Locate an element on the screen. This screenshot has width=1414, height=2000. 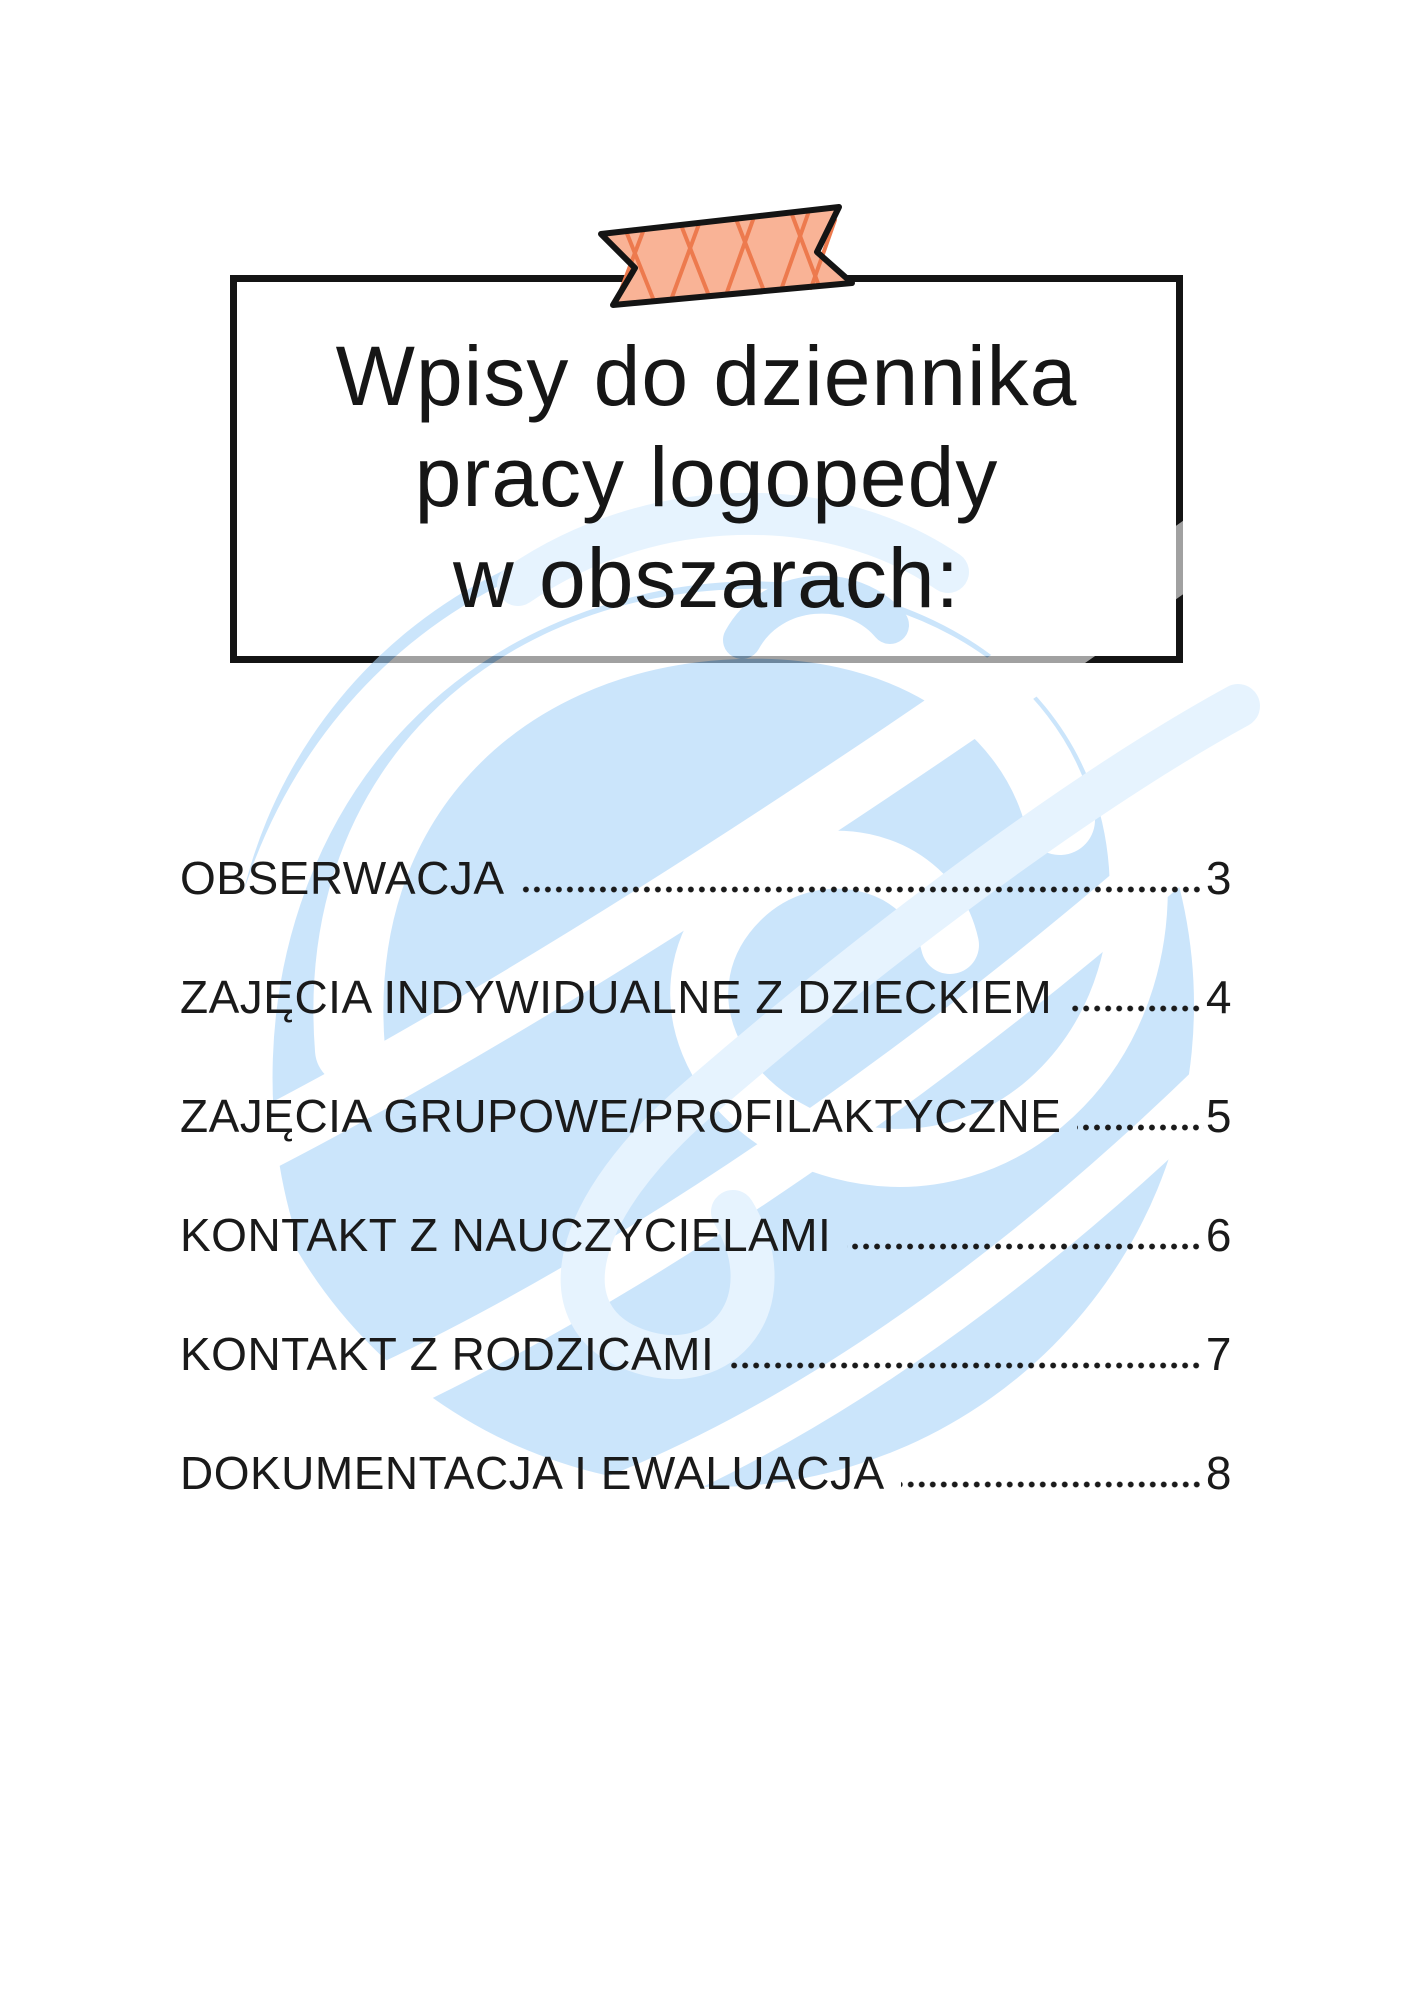
toc-row-zajecia-indywidualne: ZAJĘCIA INDYWIDUALNE Z DZIECKIEM 4 is located at coordinates (706, 997).